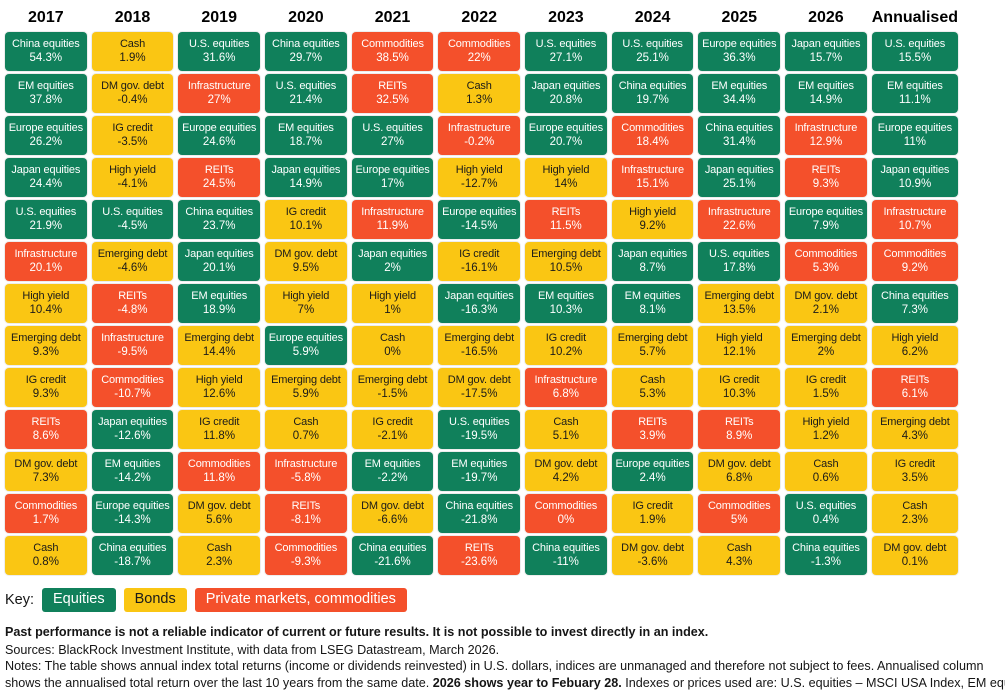  Describe the element at coordinates (652, 268) in the screenshot. I see `cell-return-value: 8.7%` at that location.